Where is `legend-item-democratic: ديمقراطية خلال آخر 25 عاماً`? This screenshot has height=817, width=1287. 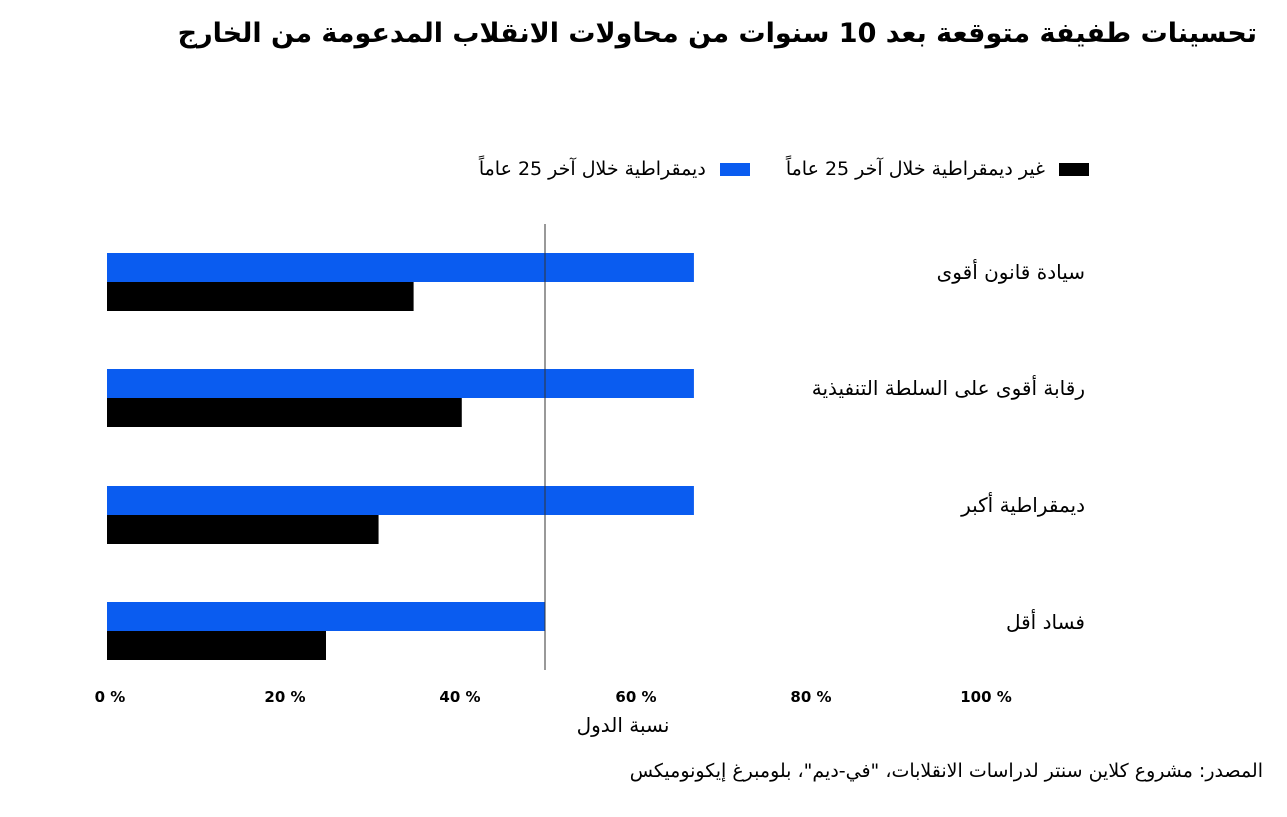 legend-item-democratic: ديمقراطية خلال آخر 25 عاماً is located at coordinates (614, 169).